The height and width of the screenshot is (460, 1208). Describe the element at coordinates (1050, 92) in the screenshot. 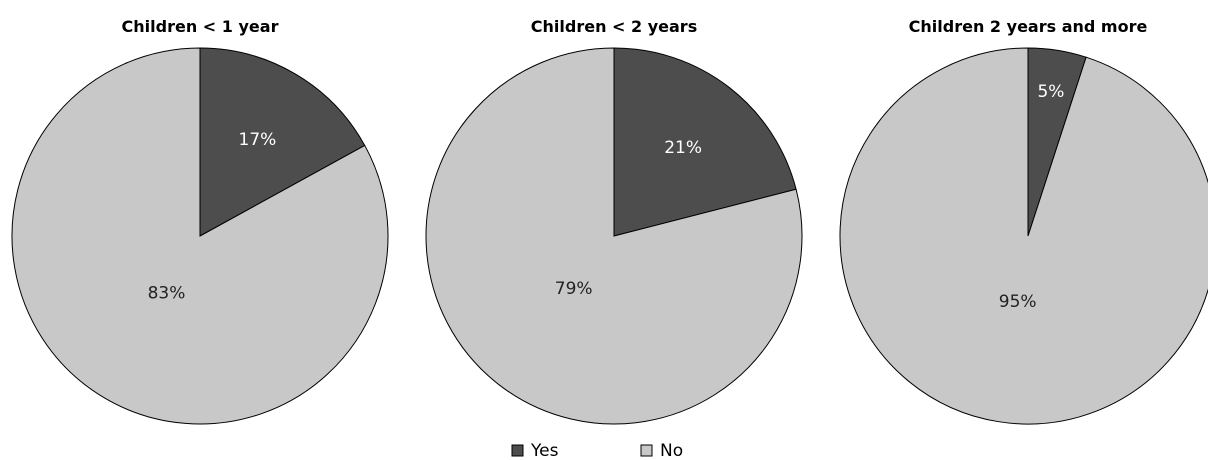

I see `slice-label-yes: 5%` at that location.